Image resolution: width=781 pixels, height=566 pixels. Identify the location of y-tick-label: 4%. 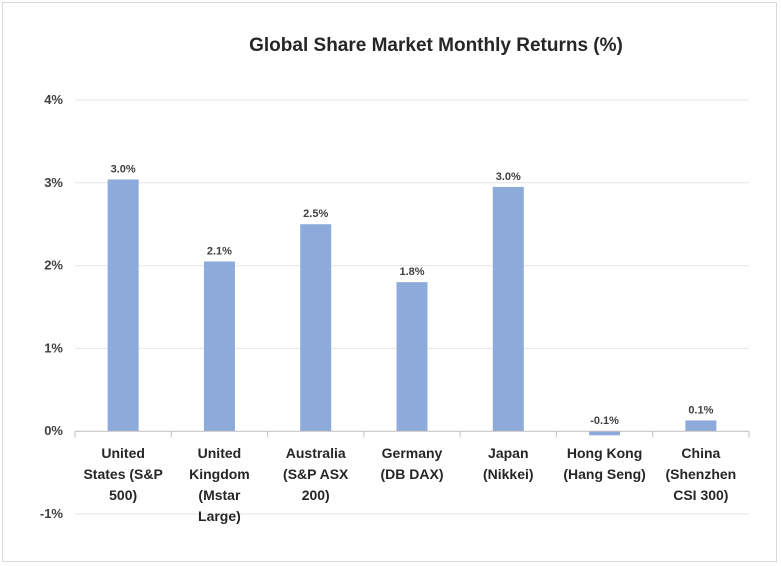
(53, 99).